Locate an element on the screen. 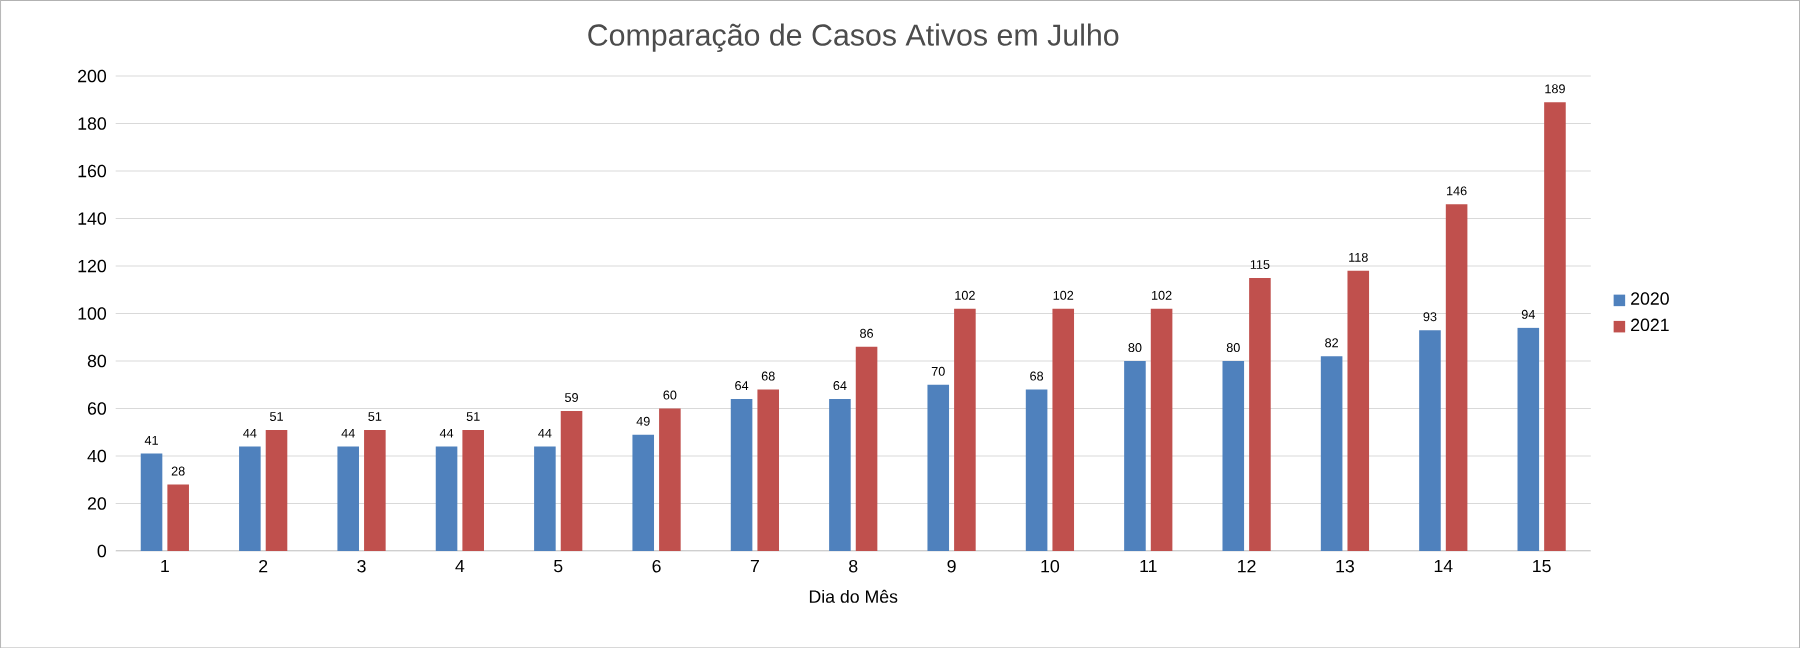  chart-title: Comparação de Casos Ativos em Julho is located at coordinates (853, 37).